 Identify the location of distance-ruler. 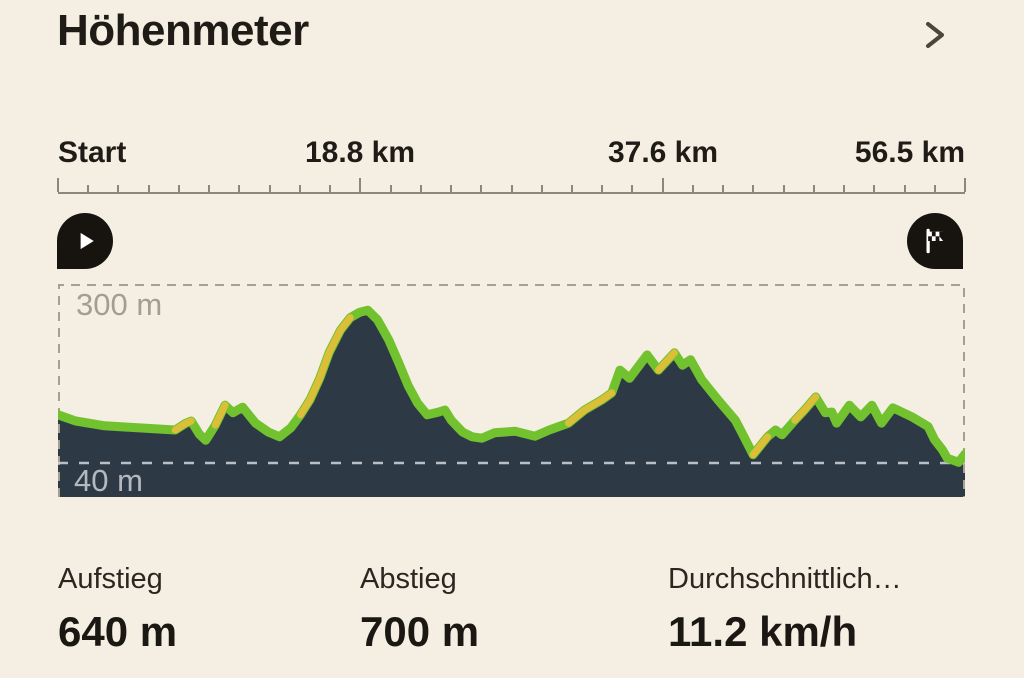
(511, 185).